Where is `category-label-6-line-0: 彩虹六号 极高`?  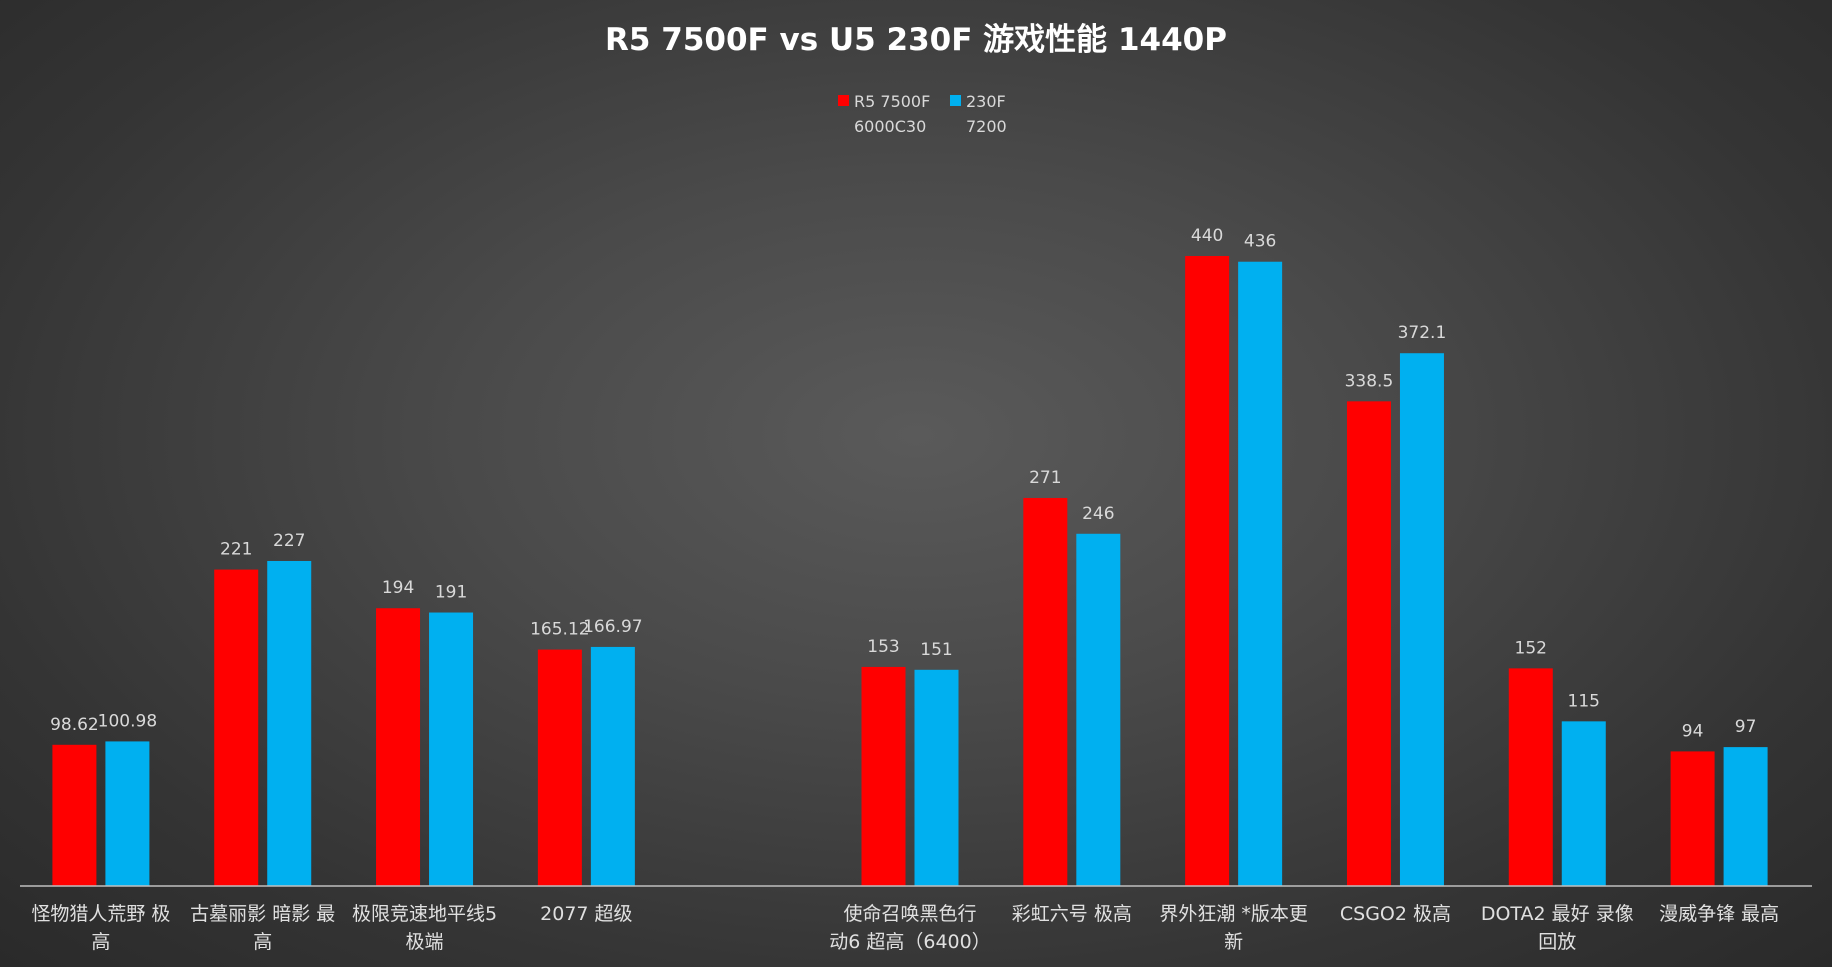 category-label-6-line-0: 彩虹六号 极高 is located at coordinates (1072, 914).